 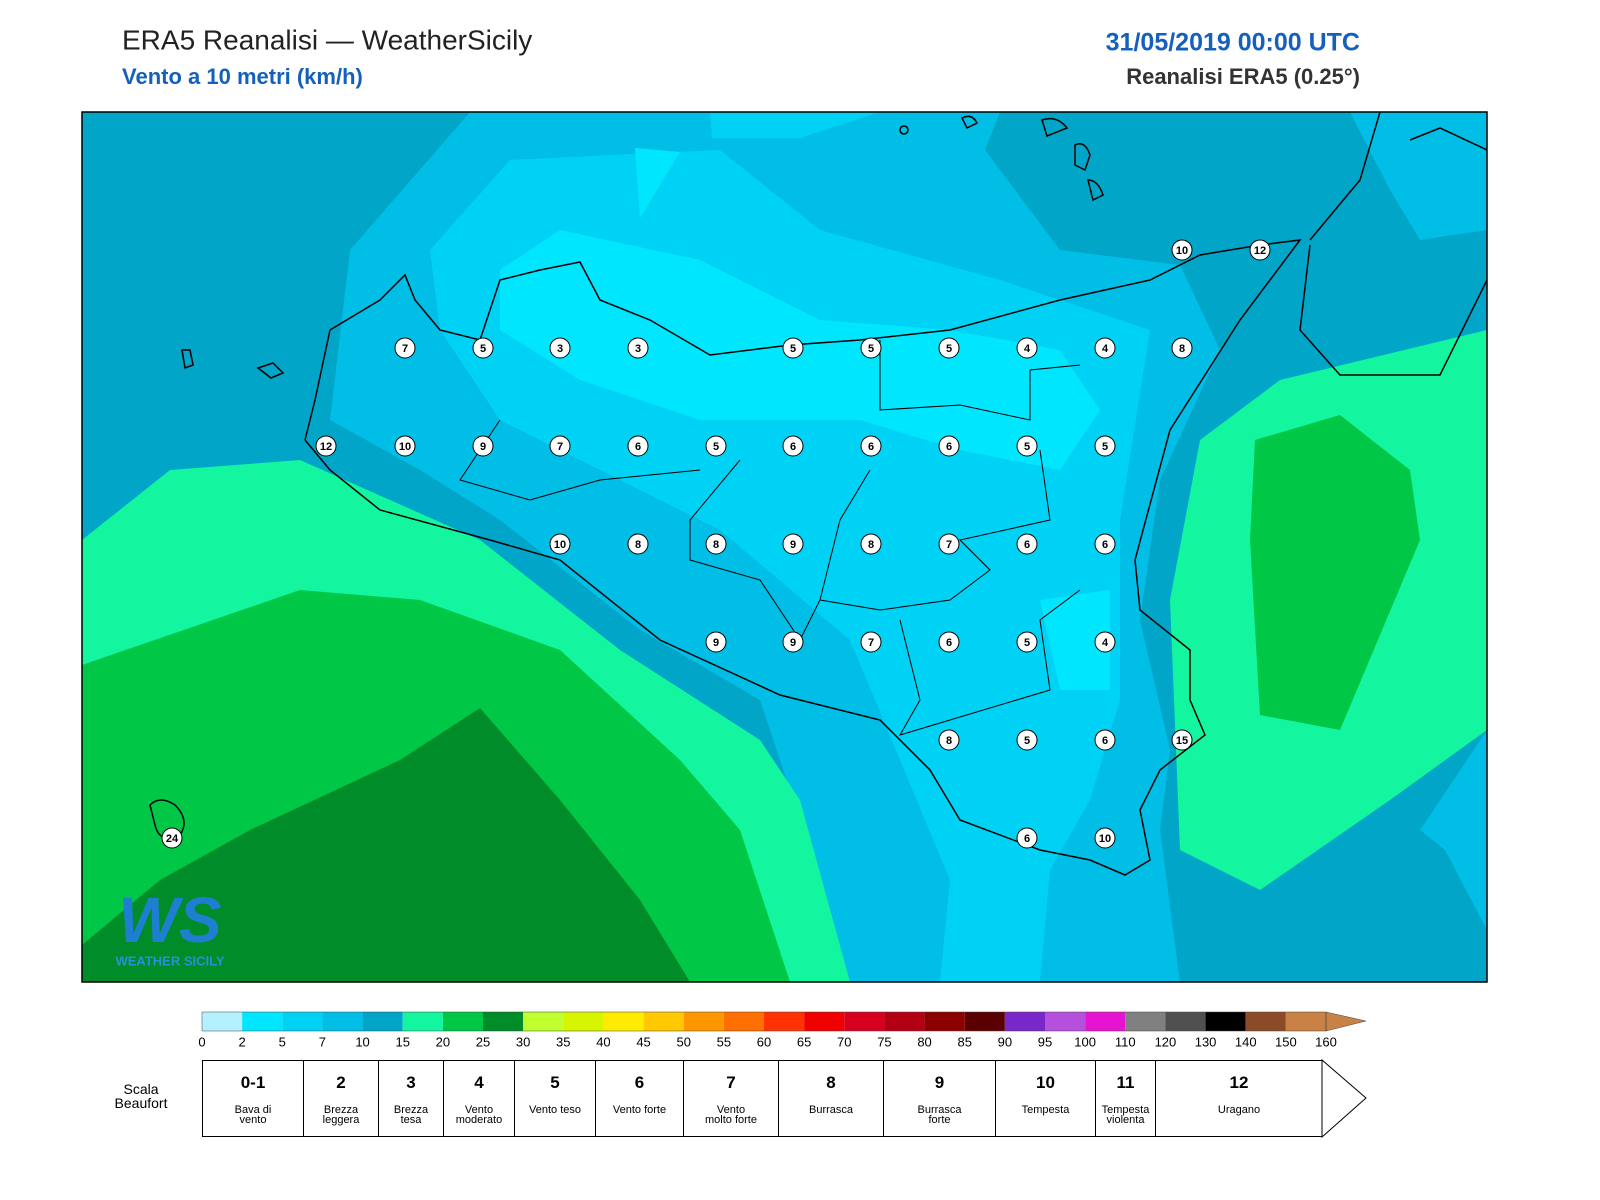 I want to click on colorbar-tick-label: 160, so click(x=1326, y=1041).